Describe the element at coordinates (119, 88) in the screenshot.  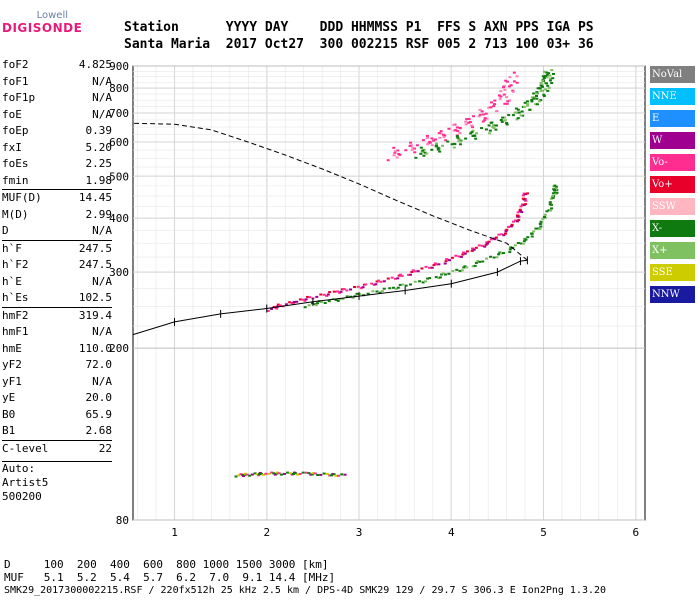
I see `y-tick-label: 800` at that location.